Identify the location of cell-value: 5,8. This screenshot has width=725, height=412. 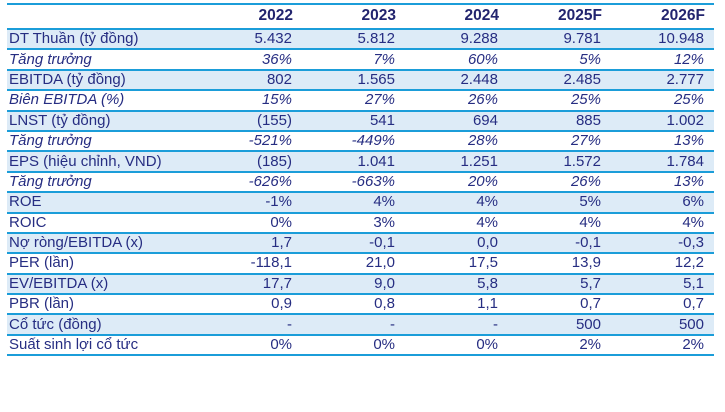
(456, 284).